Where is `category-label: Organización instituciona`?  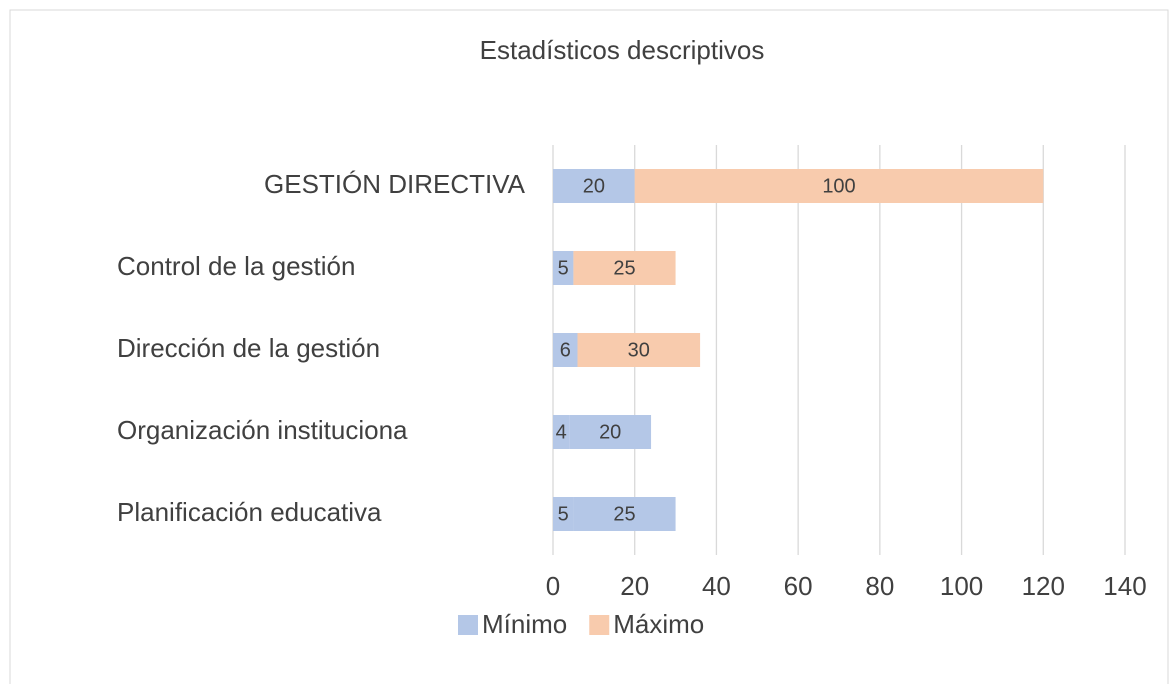
category-label: Organización instituciona is located at coordinates (262, 430).